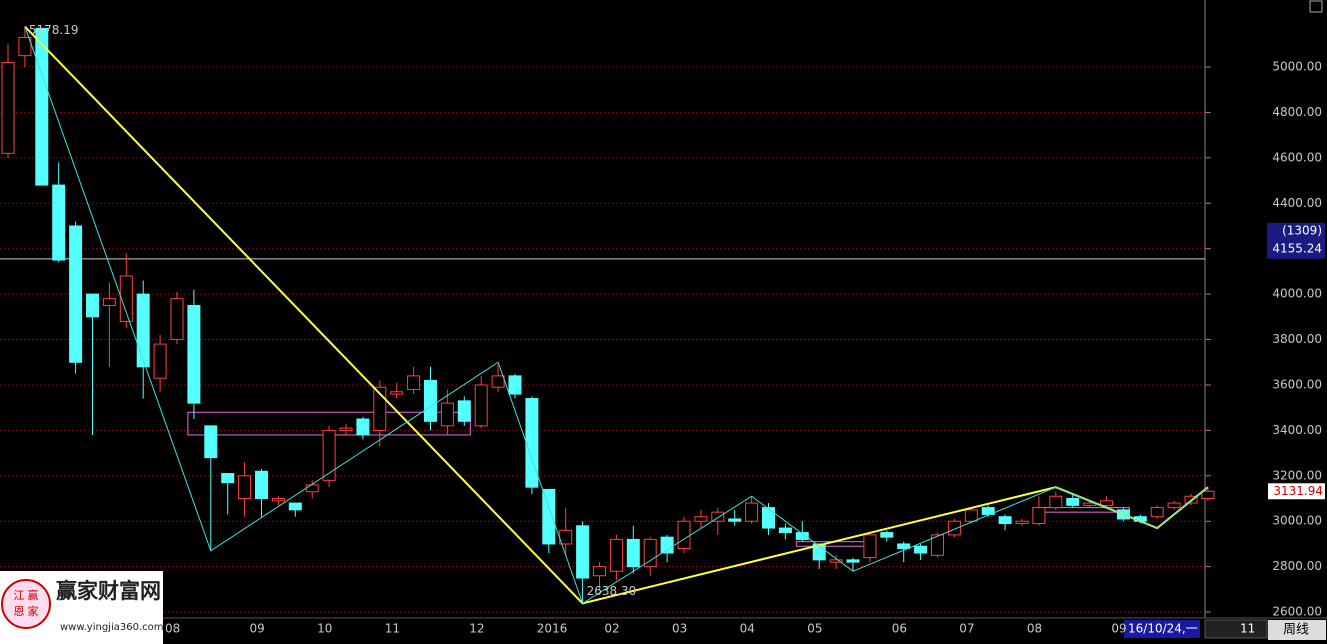  What do you see at coordinates (1297, 521) in the screenshot?
I see `y-tick-label: 3000.00` at bounding box center [1297, 521].